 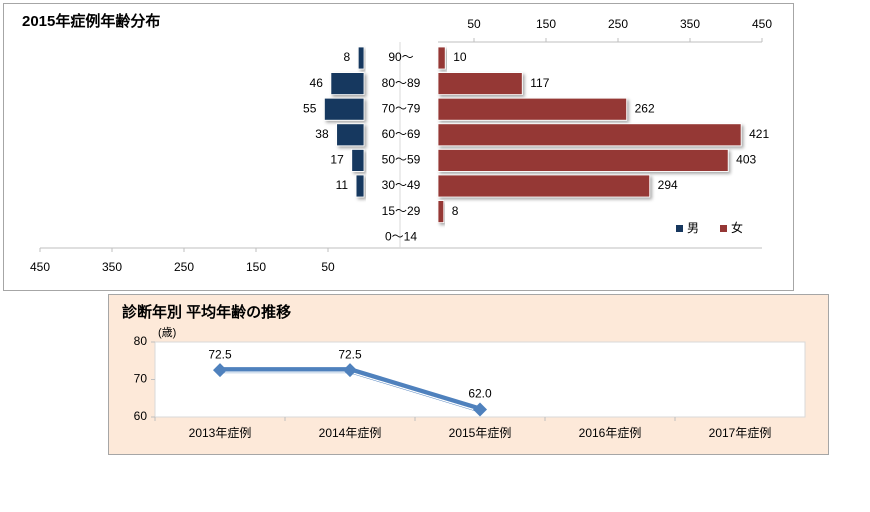 What do you see at coordinates (401, 83) in the screenshot?
I see `category-label: 80〜89` at bounding box center [401, 83].